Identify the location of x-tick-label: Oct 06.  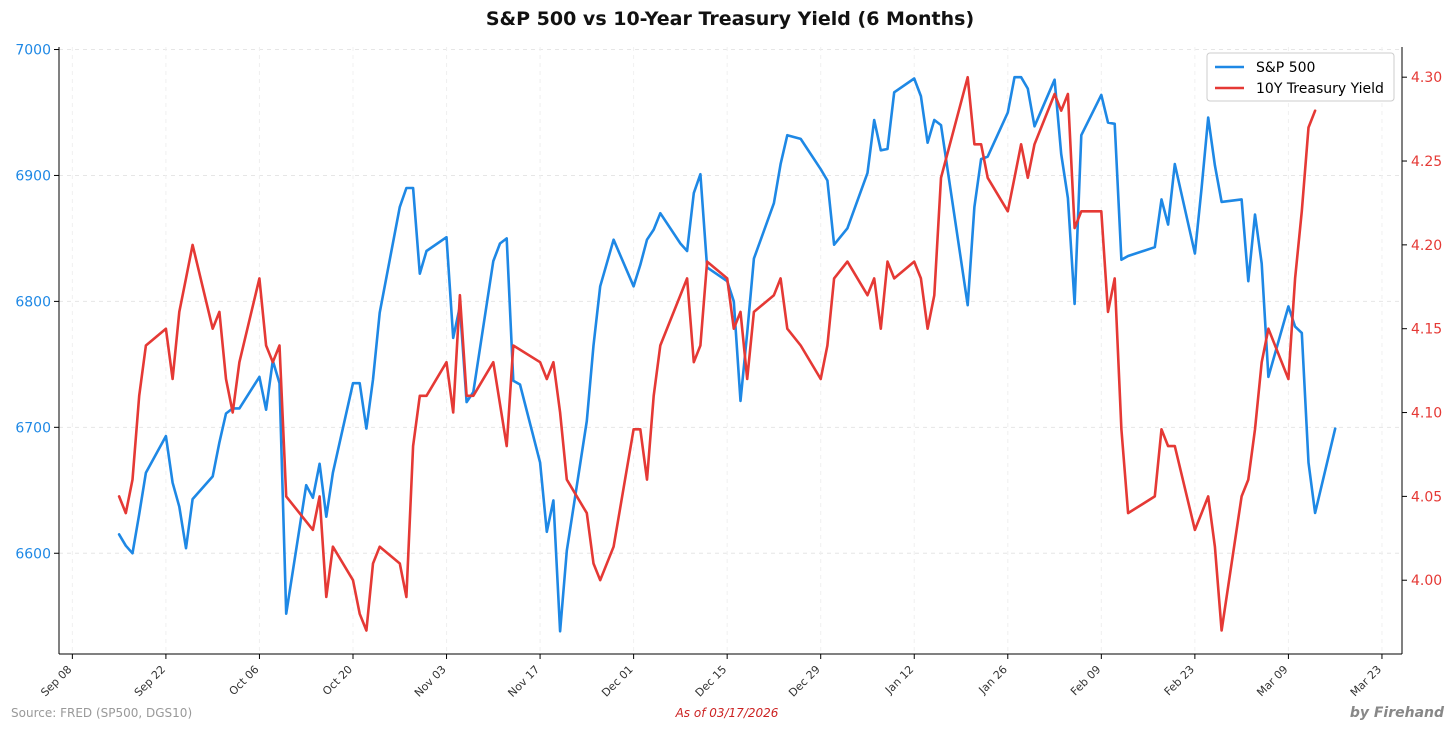
(244, 680).